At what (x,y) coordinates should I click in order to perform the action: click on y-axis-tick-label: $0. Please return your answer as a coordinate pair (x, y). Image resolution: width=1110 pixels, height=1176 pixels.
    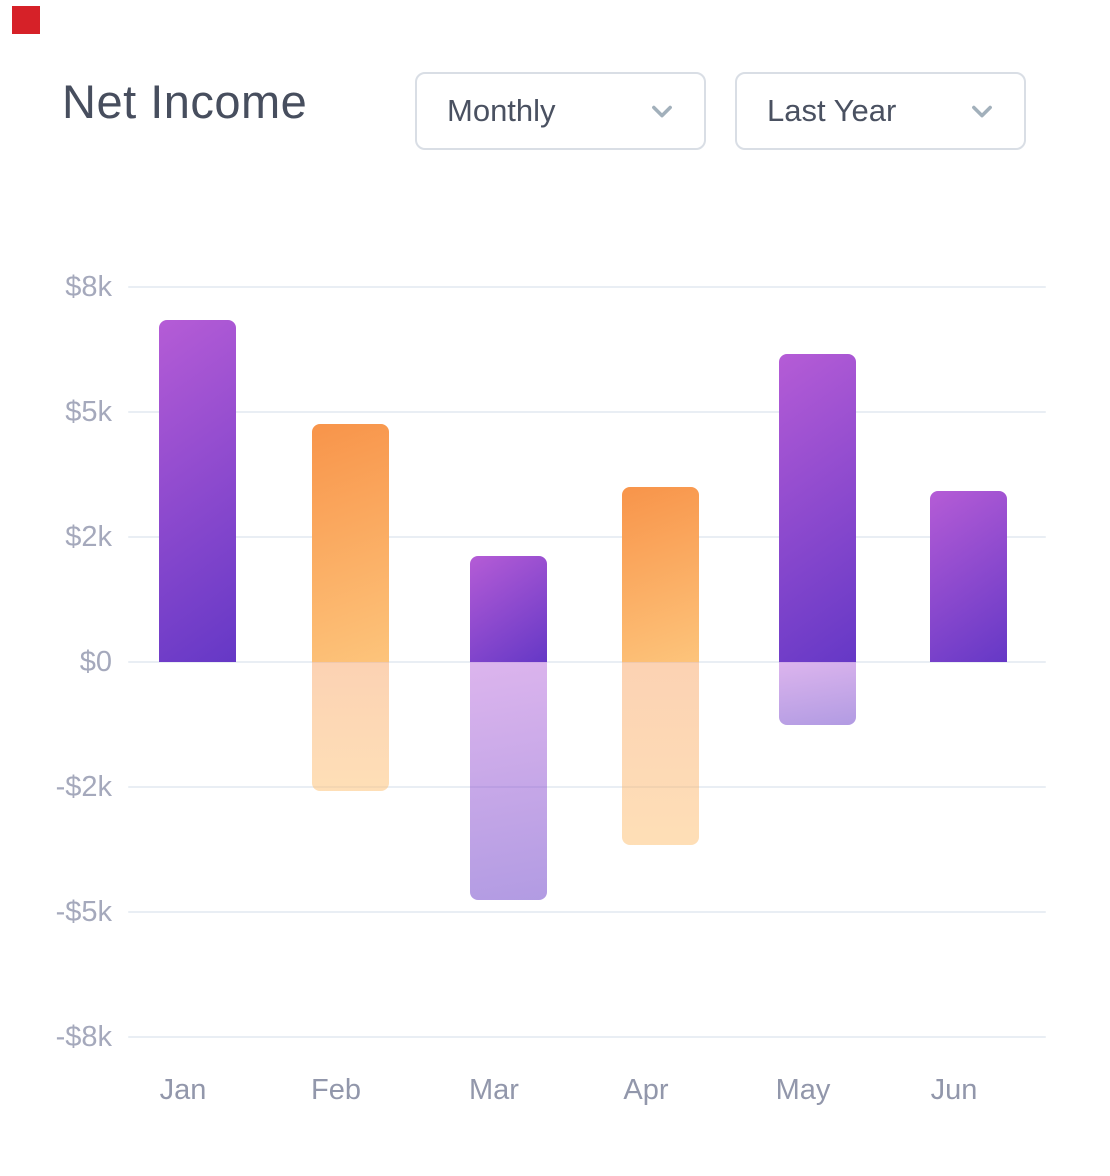
    Looking at the image, I should click on (95, 662).